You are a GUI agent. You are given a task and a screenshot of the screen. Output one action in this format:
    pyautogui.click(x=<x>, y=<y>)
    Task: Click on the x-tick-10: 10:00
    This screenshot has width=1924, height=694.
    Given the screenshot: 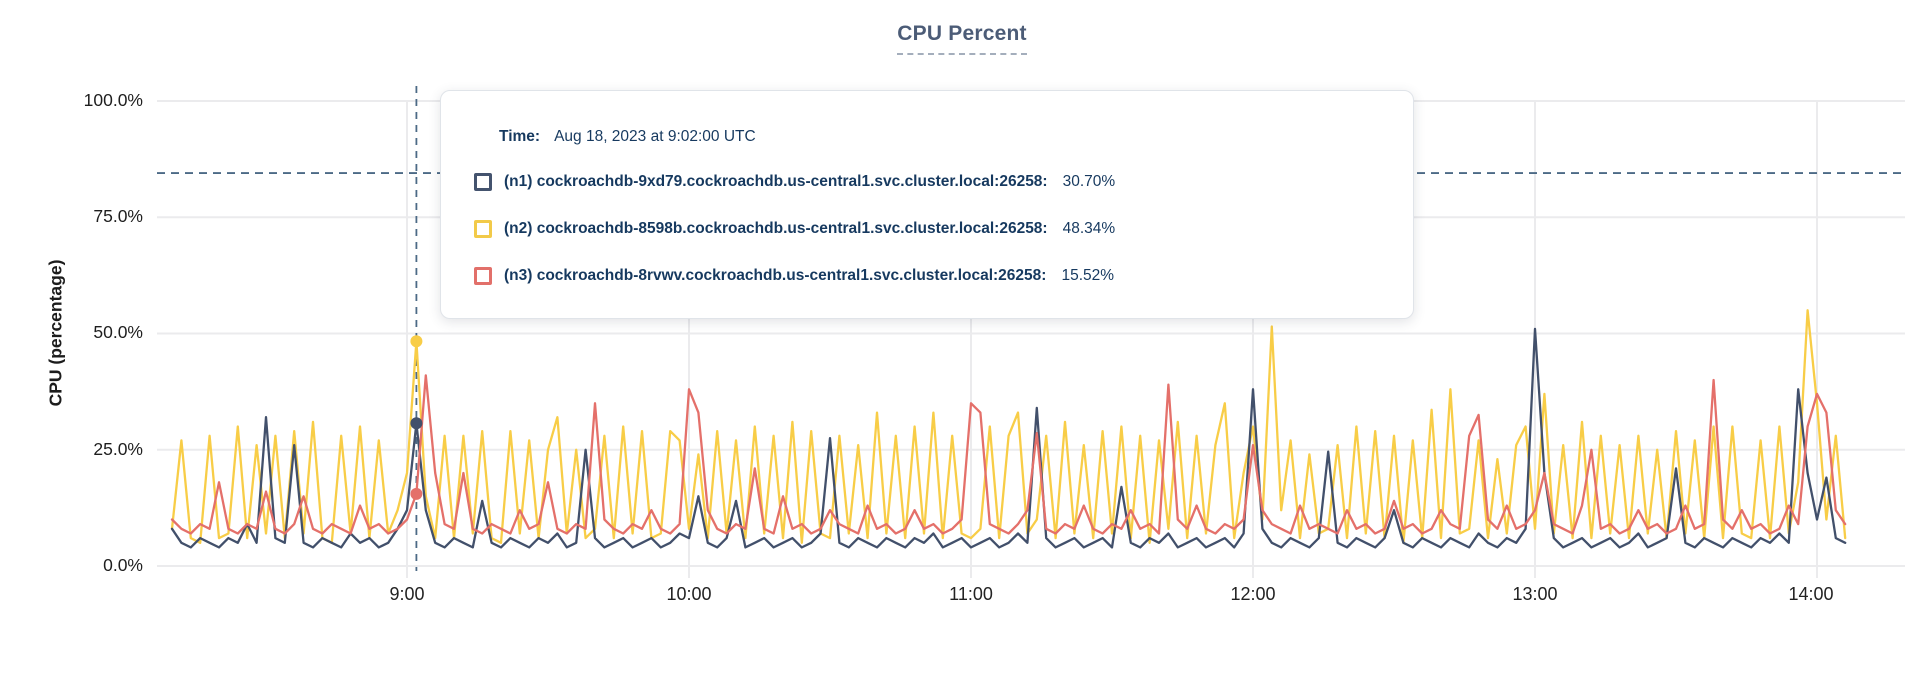 What is the action you would take?
    pyautogui.click(x=689, y=594)
    